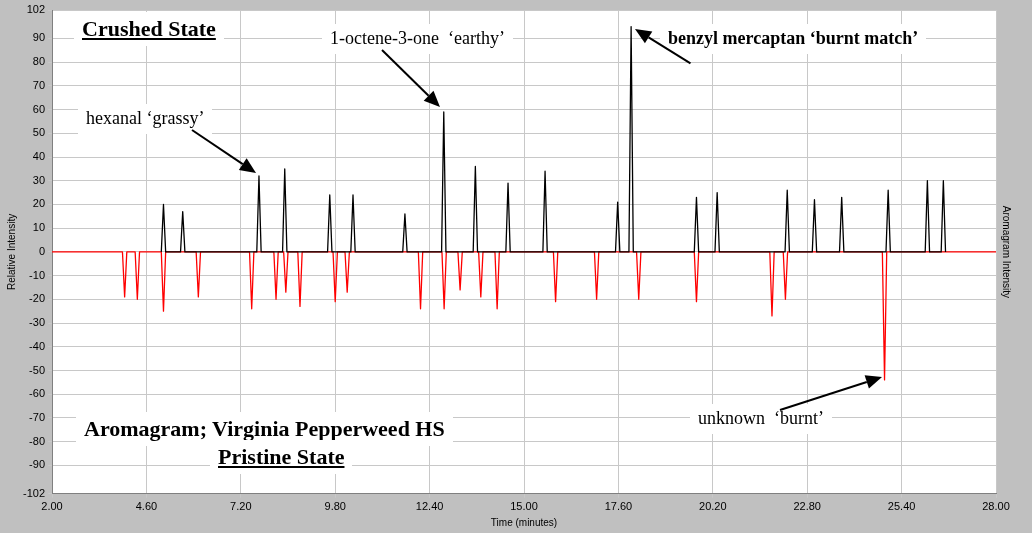 This screenshot has height=533, width=1032. What do you see at coordinates (37, 345) in the screenshot?
I see `y-tick-label: -40` at bounding box center [37, 345].